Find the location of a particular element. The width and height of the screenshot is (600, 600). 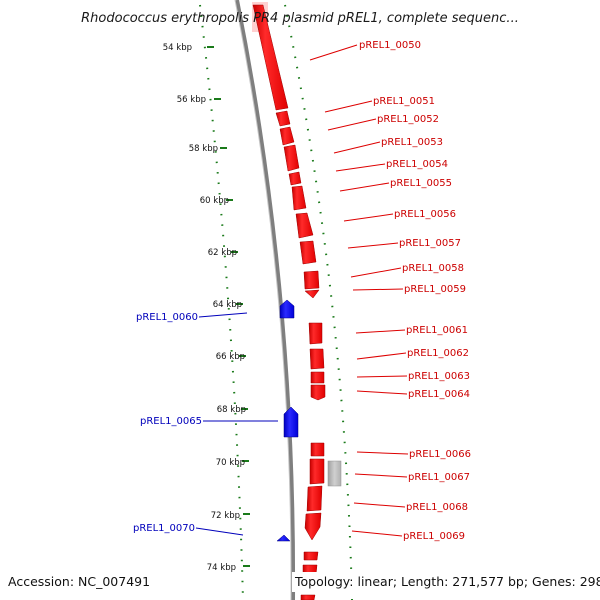

gene-label: pREL1_0070 is located at coordinates (164, 528).